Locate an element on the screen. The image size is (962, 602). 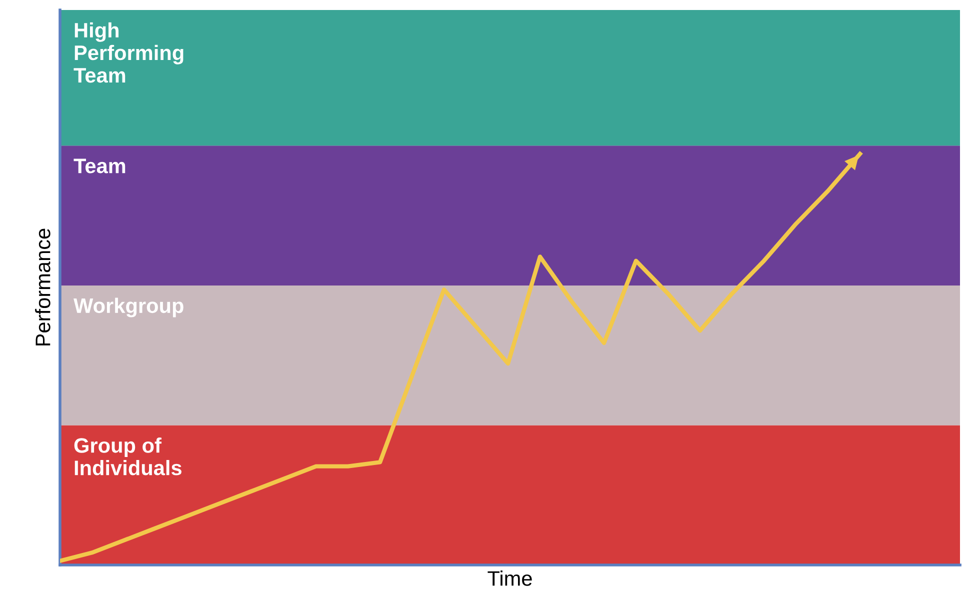
band-label: Workgroup is located at coordinates (129, 308).